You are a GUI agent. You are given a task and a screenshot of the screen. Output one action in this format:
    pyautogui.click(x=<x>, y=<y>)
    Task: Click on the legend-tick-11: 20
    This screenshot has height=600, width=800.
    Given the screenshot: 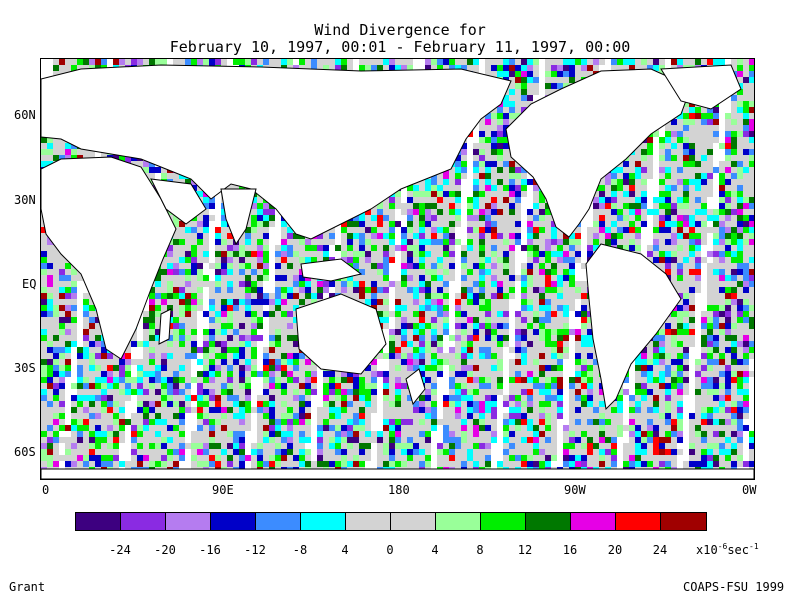 What is the action you would take?
    pyautogui.click(x=615, y=550)
    